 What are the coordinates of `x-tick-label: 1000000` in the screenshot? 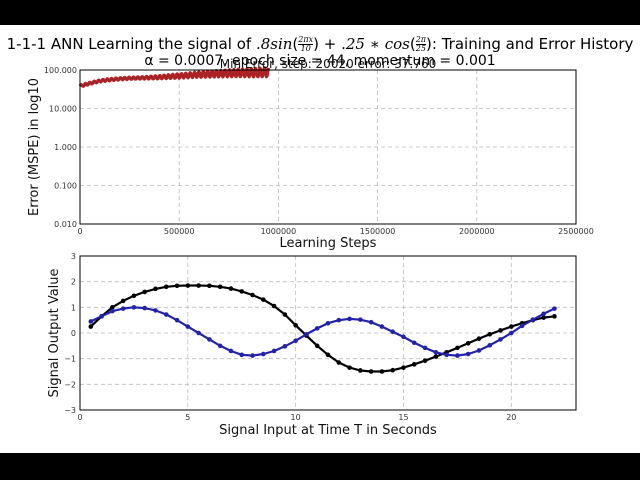 It's located at (279, 231).